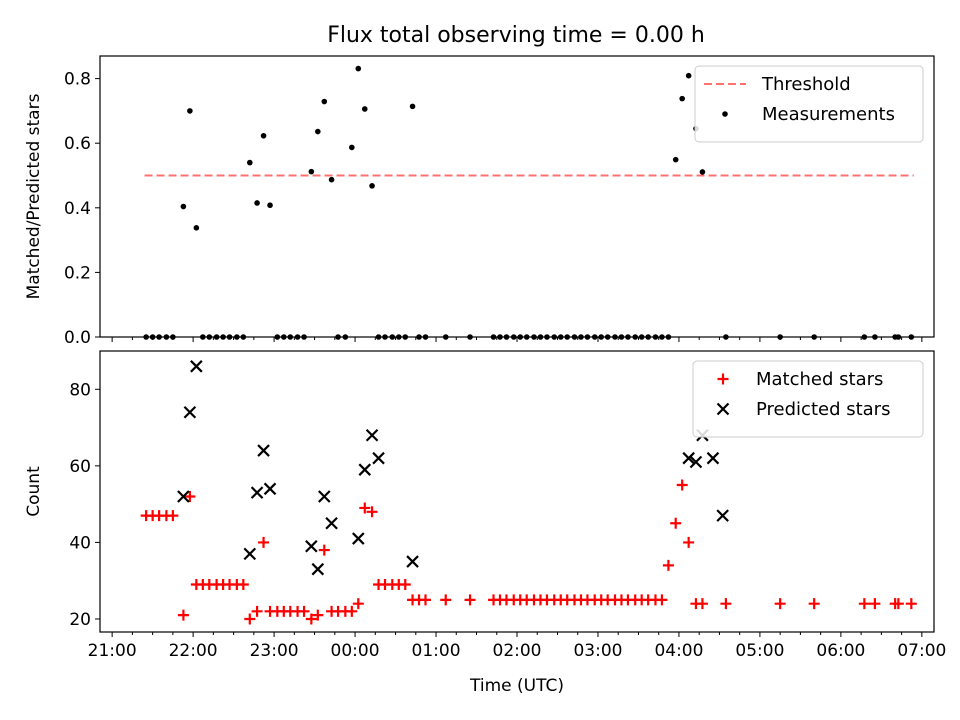 This screenshot has width=960, height=720. I want to click on legend: Threshold Measurements, so click(809, 104).